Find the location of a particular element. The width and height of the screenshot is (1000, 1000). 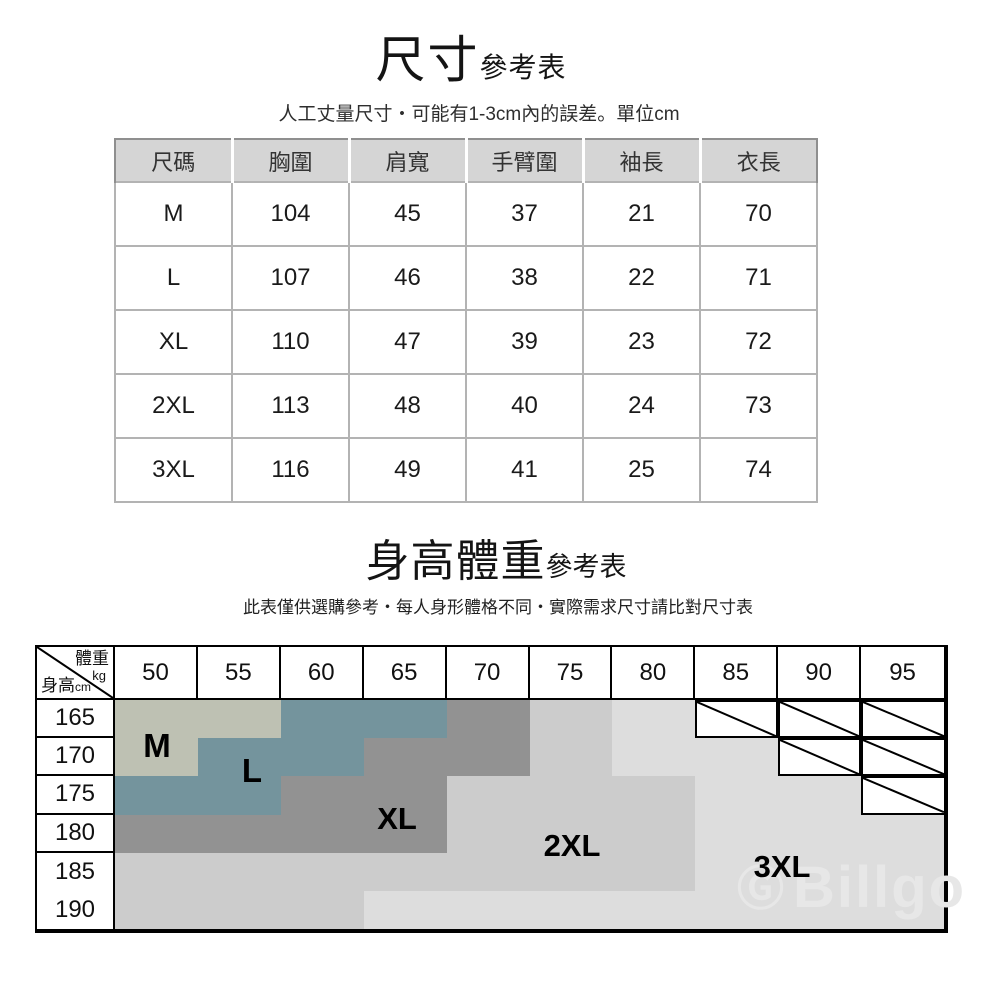

measurement-value-cell: 107 is located at coordinates (290, 278).